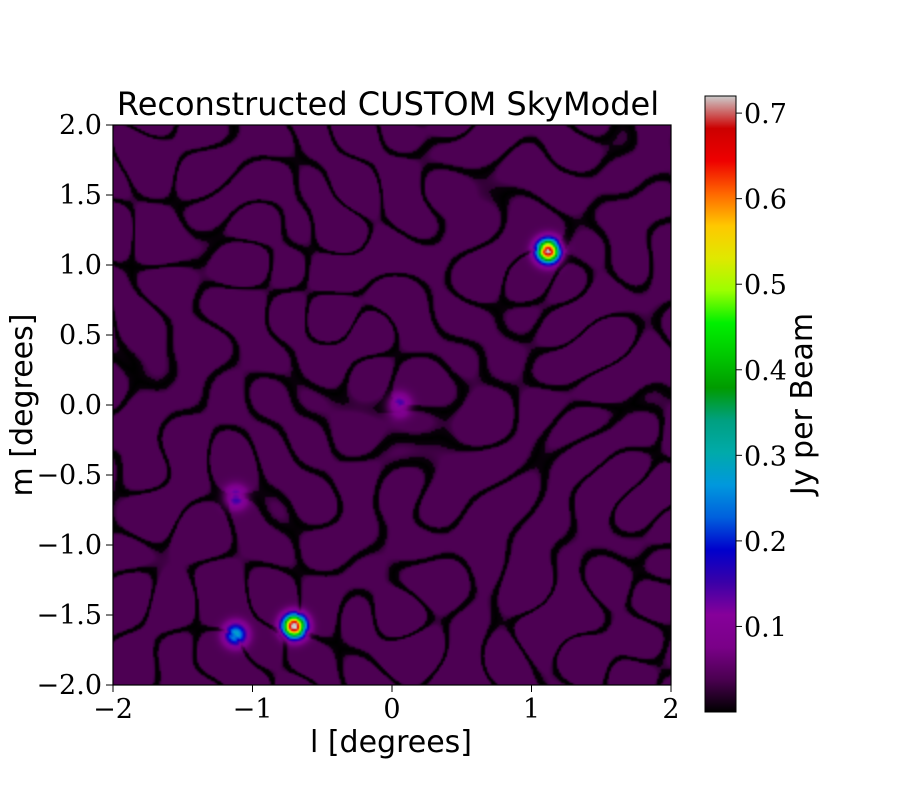 The image size is (900, 800). Describe the element at coordinates (765, 285) in the screenshot. I see `colorbar-tick-label: 0.5` at that location.